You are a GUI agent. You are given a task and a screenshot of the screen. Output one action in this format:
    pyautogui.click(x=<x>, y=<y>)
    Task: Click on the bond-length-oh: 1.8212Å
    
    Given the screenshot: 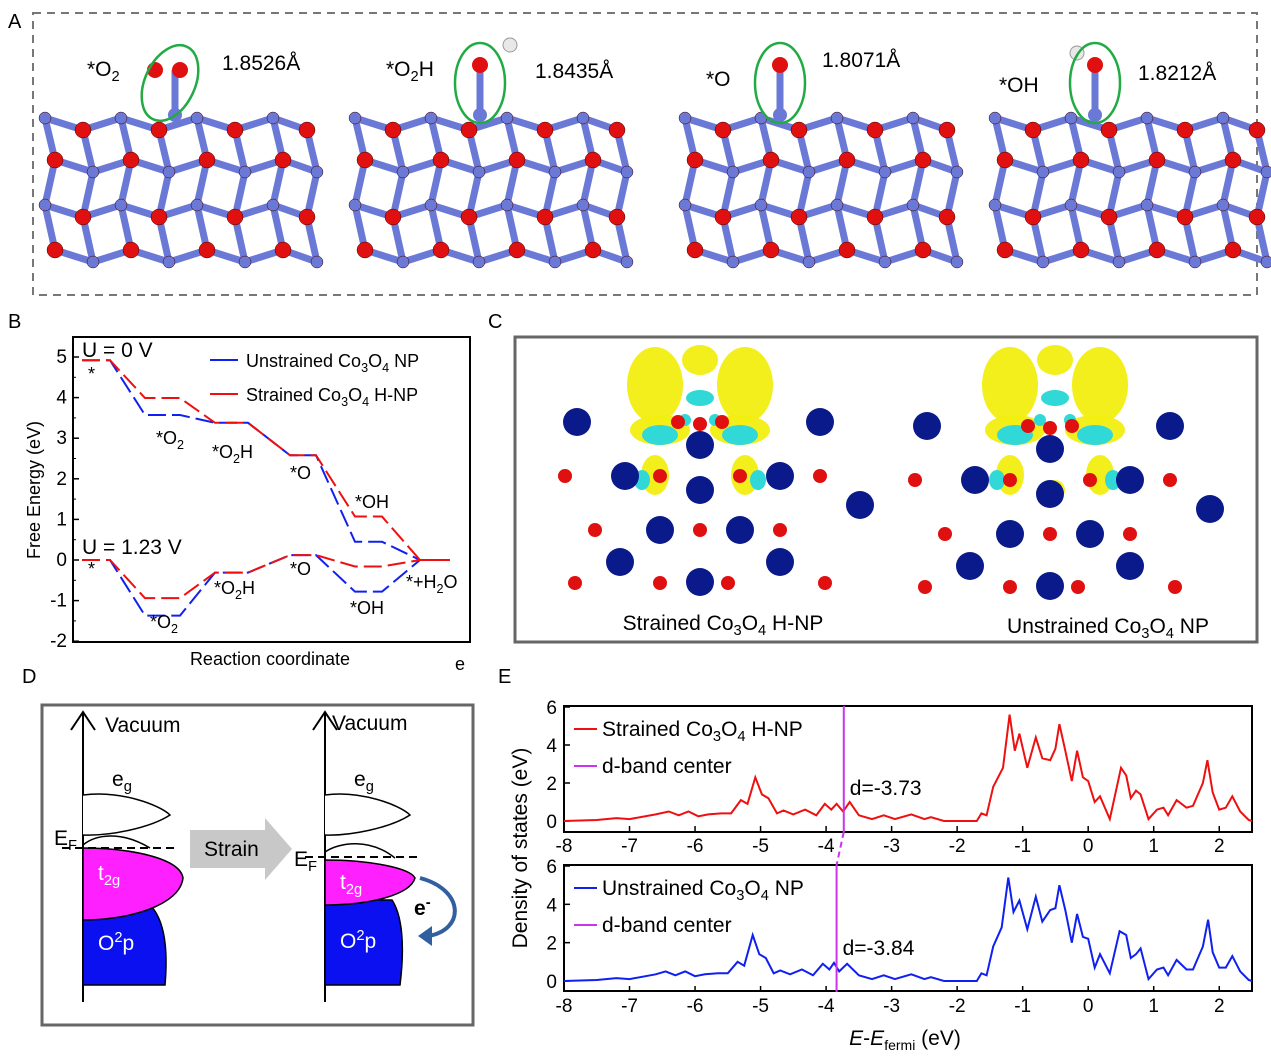 What is the action you would take?
    pyautogui.click(x=1177, y=73)
    